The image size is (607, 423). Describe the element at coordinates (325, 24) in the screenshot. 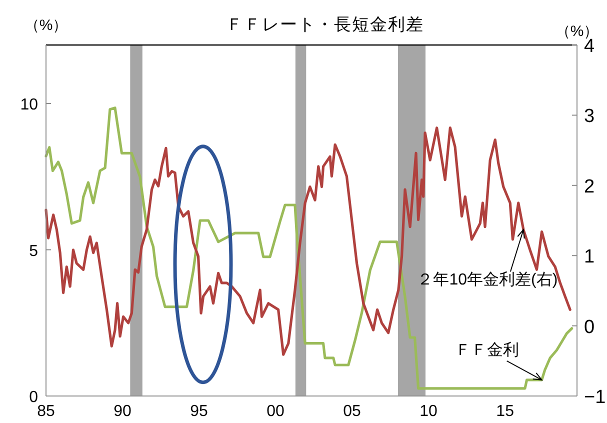

I see `chart-title: ＦＦレート・長短金利差` at that location.